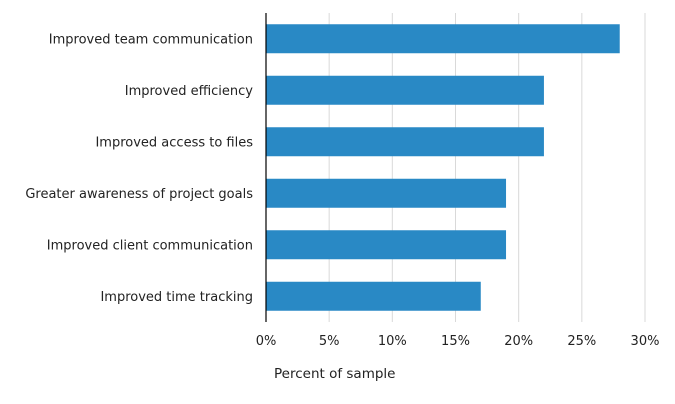 This screenshot has width=675, height=404. What do you see at coordinates (518, 341) in the screenshot?
I see `x-tick-label: 20%` at bounding box center [518, 341].